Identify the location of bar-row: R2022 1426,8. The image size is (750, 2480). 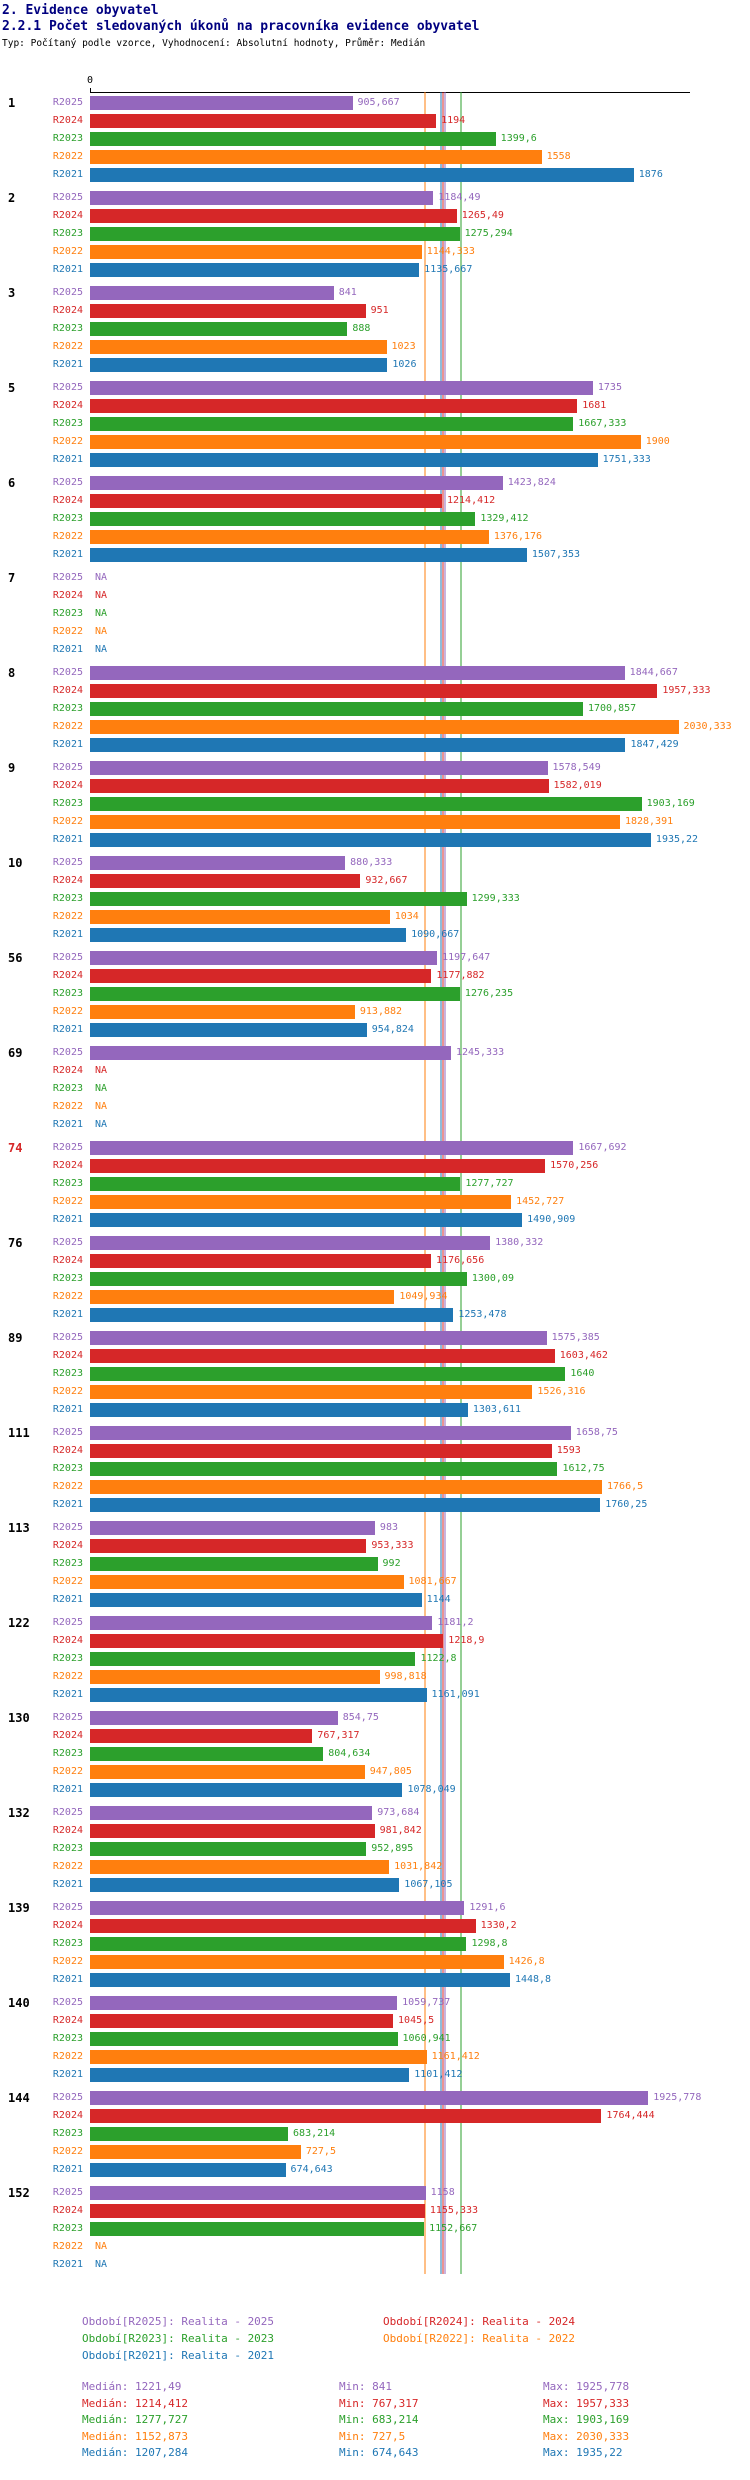
(375, 1962).